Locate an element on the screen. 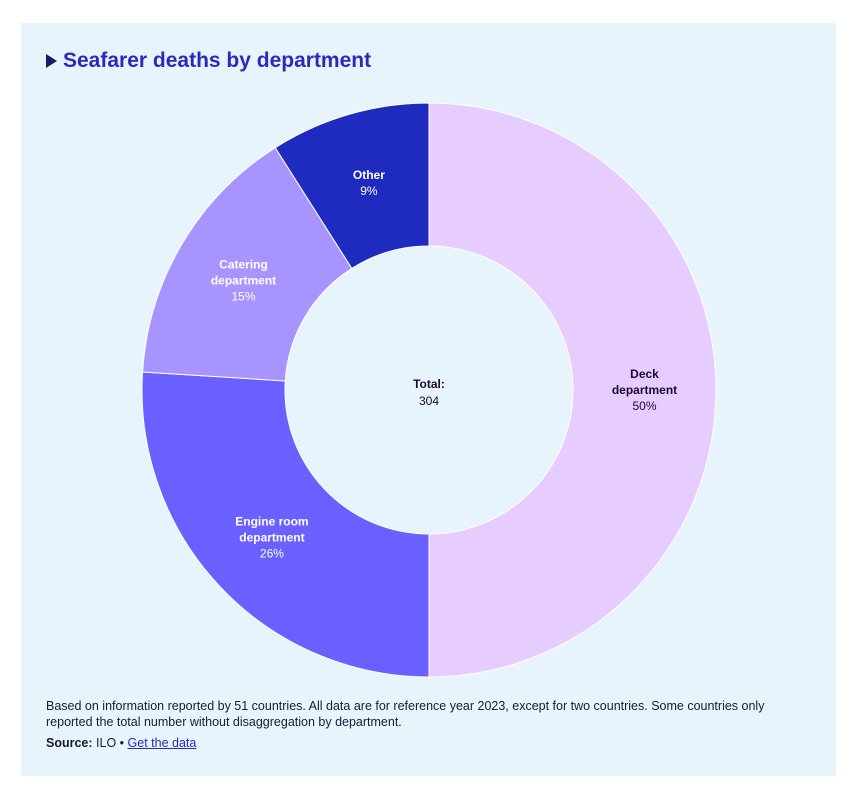 This screenshot has width=851, height=791. slice-label-engine-room-department: Engine room department 26% is located at coordinates (271, 538).